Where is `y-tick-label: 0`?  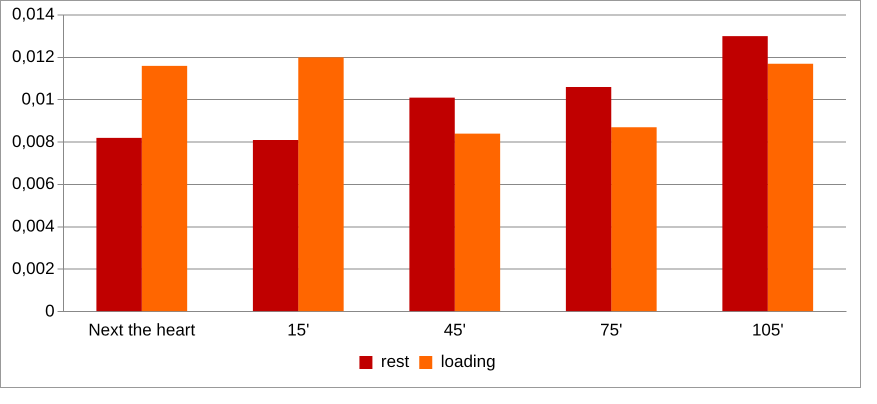 y-tick-label: 0 is located at coordinates (50, 310).